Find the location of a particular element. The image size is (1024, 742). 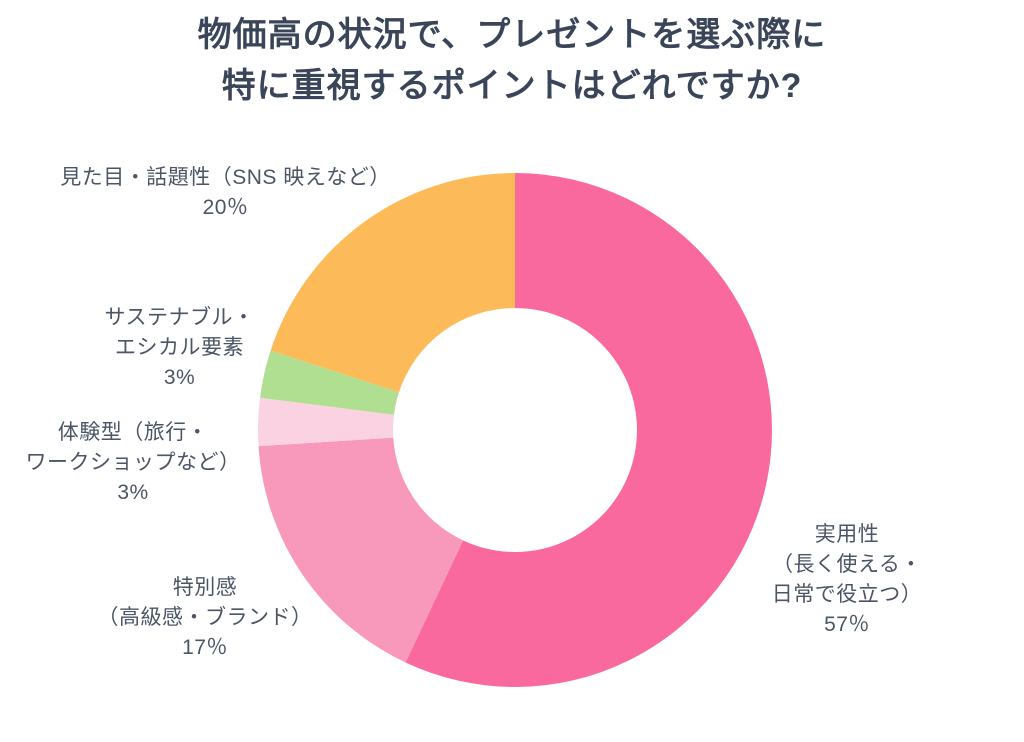

slice-label-line: エシカル要素 is located at coordinates (179, 347).